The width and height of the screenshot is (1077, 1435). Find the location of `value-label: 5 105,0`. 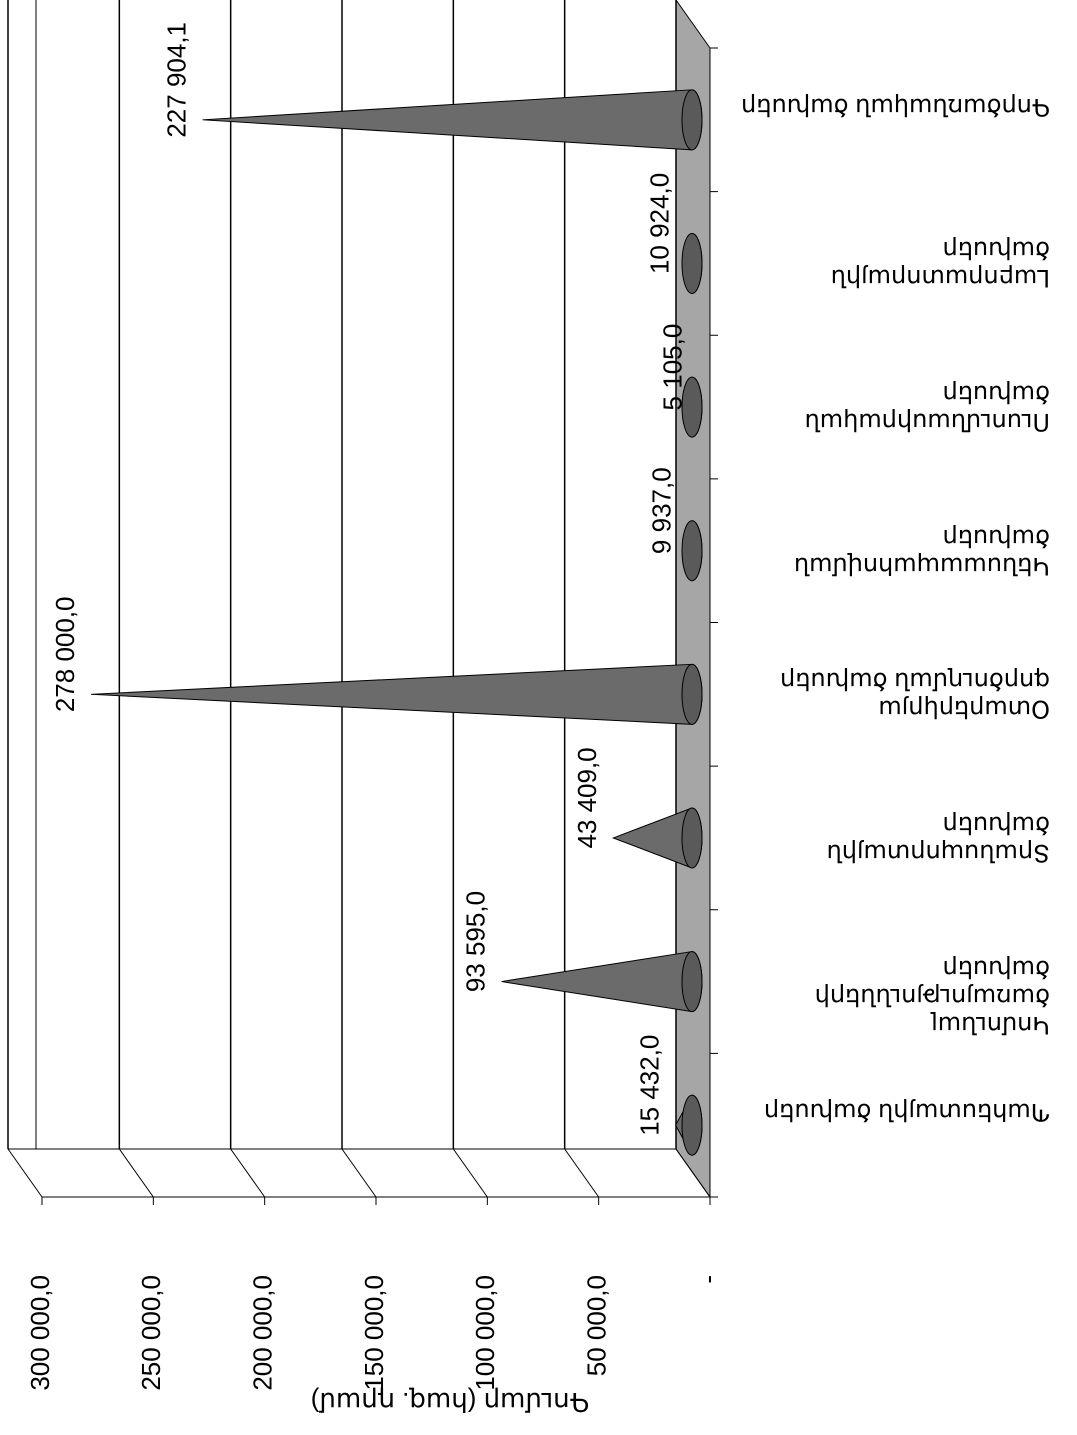

value-label: 5 105,0 is located at coordinates (673, 367).